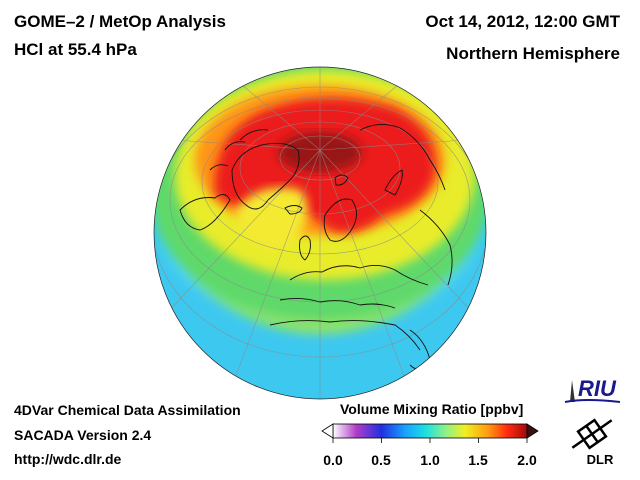 This screenshot has height=480, width=640. Describe the element at coordinates (597, 388) in the screenshot. I see `riu-logo-text: RIU` at that location.